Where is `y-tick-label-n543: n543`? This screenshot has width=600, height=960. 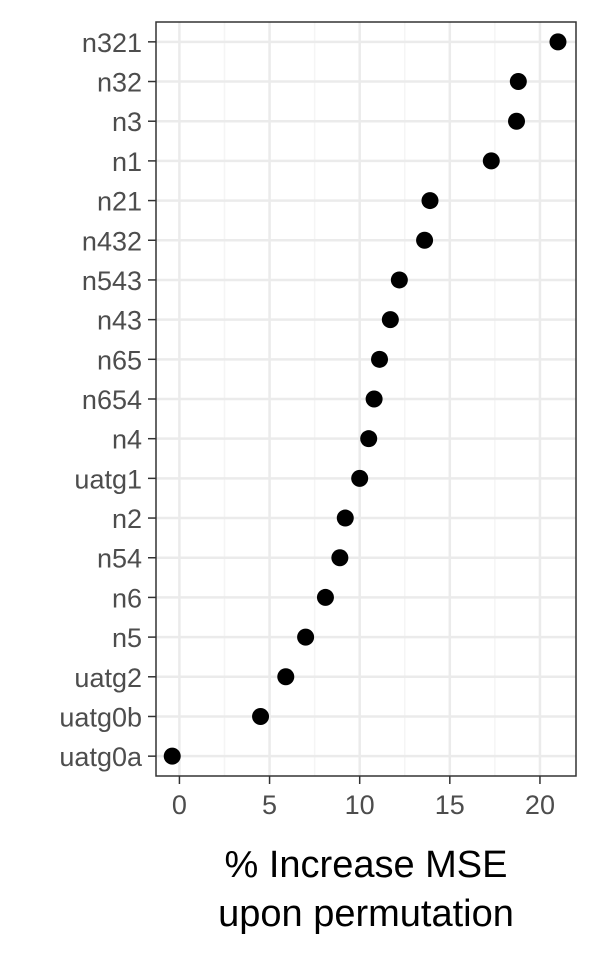
y-tick-label-n543: n543 is located at coordinates (112, 281).